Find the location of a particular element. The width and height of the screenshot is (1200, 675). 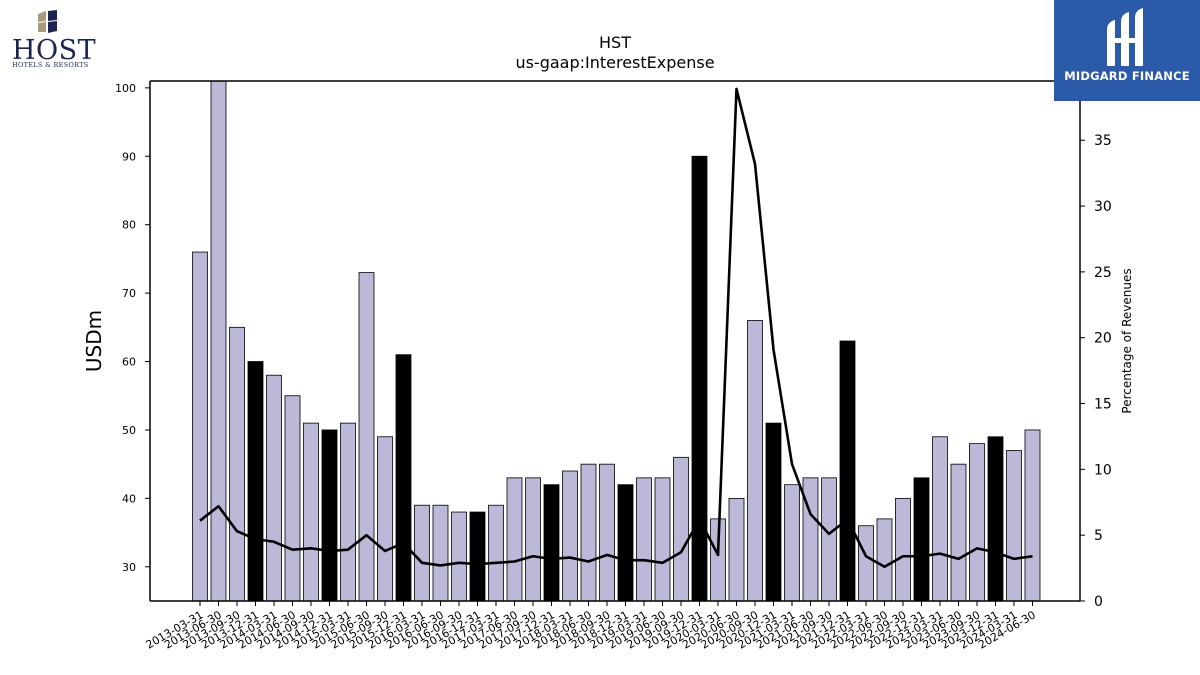

chart-subtitle: us-gaap:InterestExpense is located at coordinates (614, 62).